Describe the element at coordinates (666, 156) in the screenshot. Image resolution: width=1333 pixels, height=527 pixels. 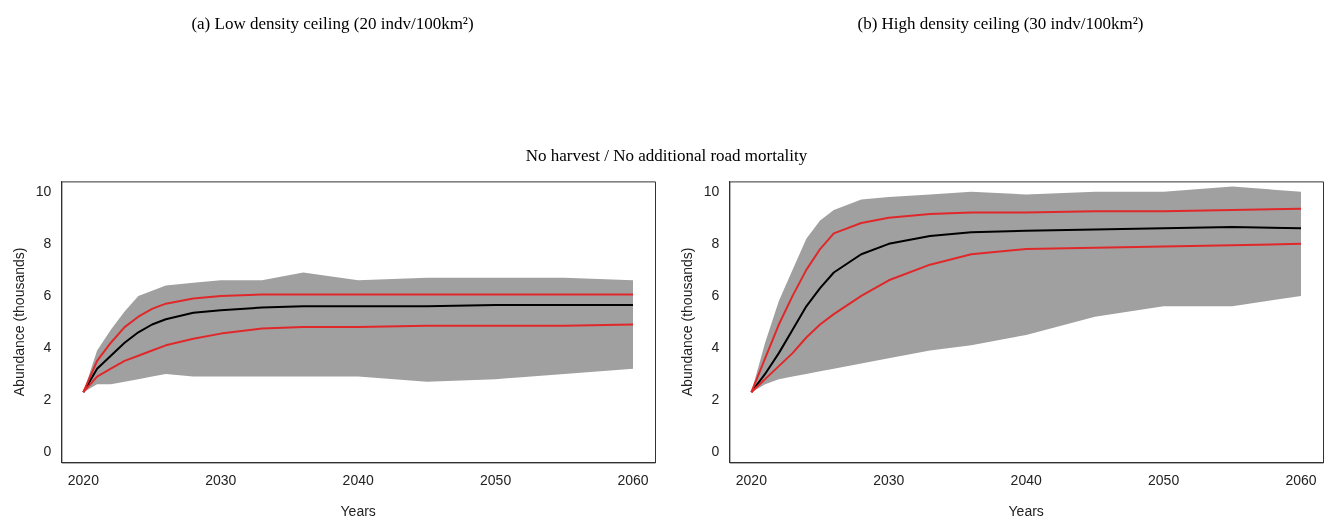
I see `chart-subtitle: No harvest / No additional road mortality` at that location.